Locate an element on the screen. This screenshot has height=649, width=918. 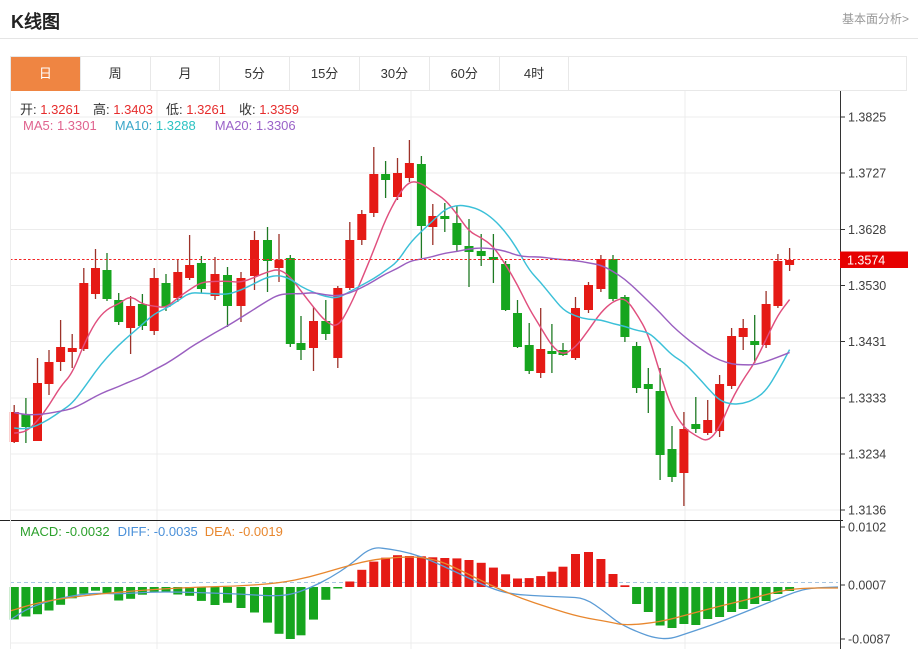
svg-text: 0.0007 is located at coordinates (867, 586).